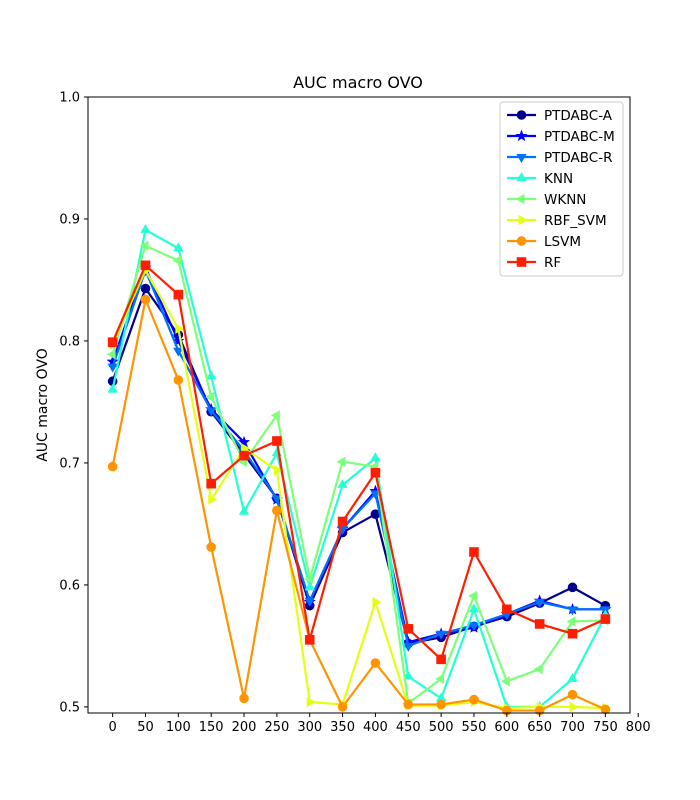 This screenshot has width=700, height=800. What do you see at coordinates (578, 116) in the screenshot?
I see `legend-label: PTDABC-A` at bounding box center [578, 116].